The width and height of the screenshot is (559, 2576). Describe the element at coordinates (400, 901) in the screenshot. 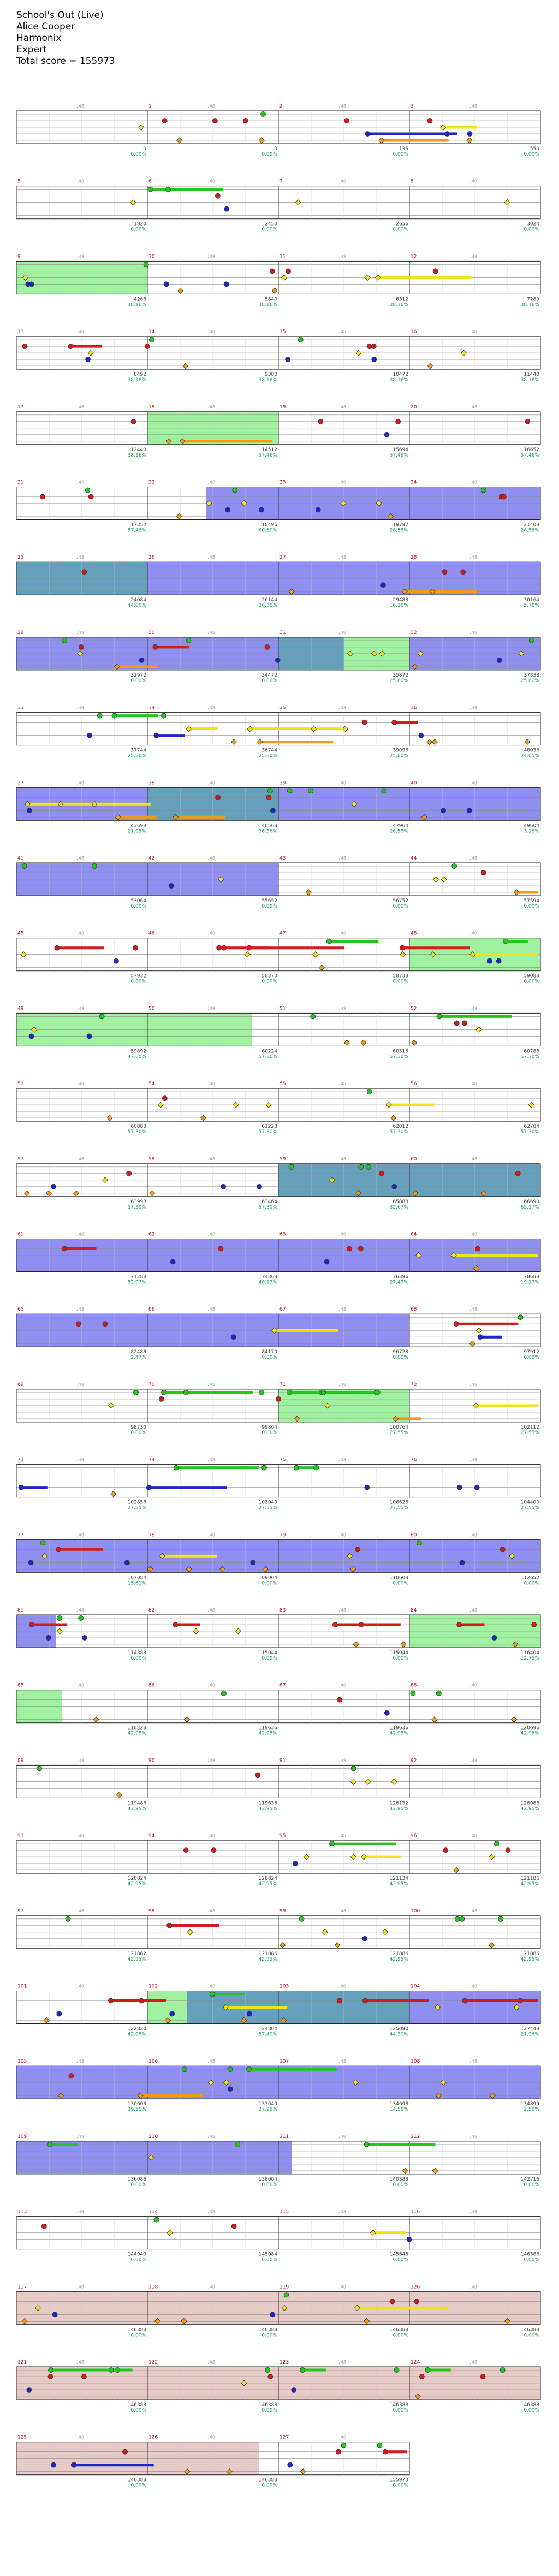

I see `measure-score: 56752` at that location.